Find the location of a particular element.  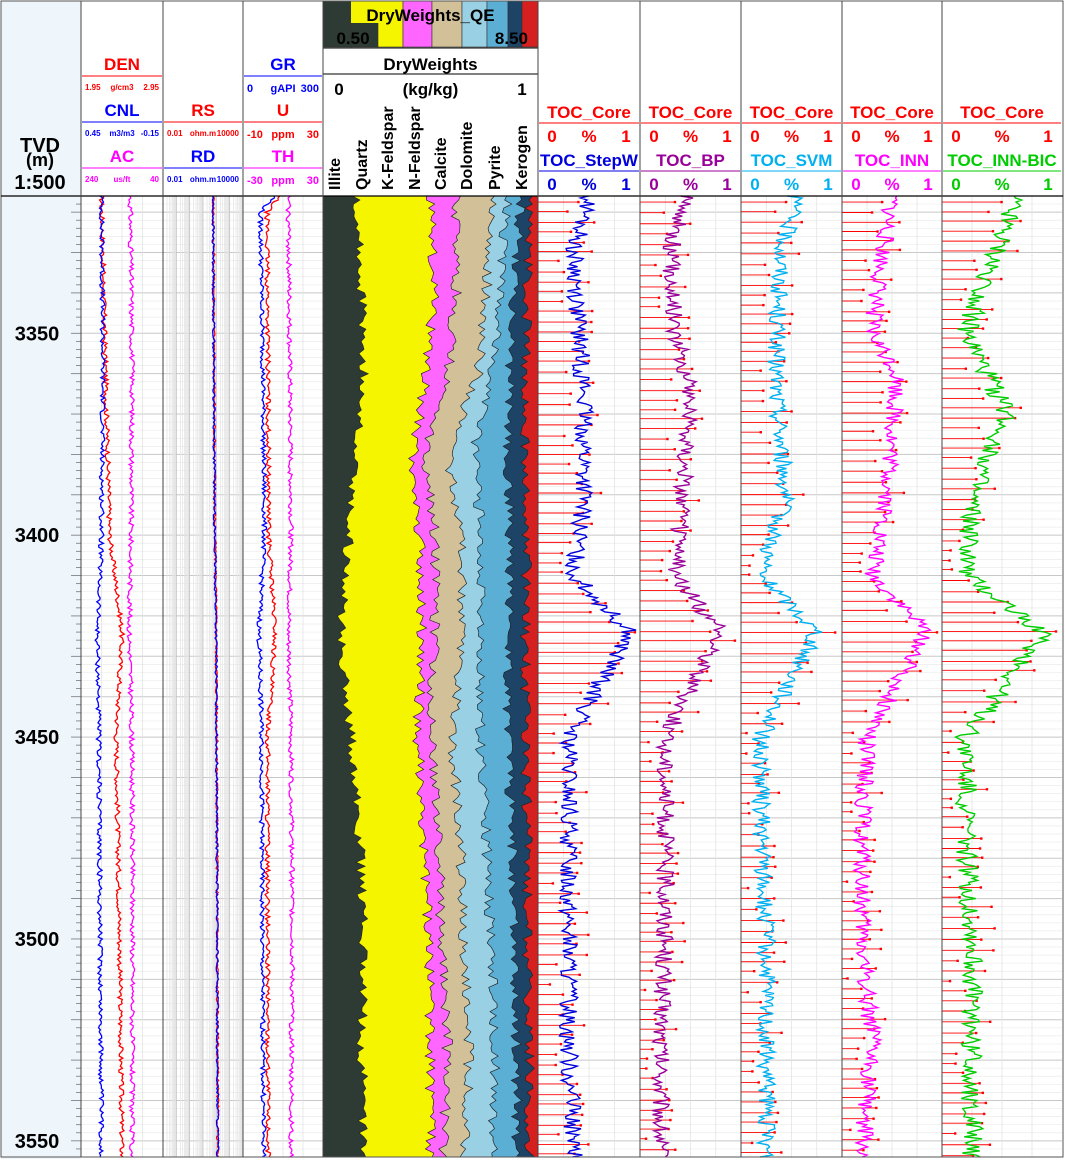

toc-model-name: TOC_SVM is located at coordinates (792, 160).